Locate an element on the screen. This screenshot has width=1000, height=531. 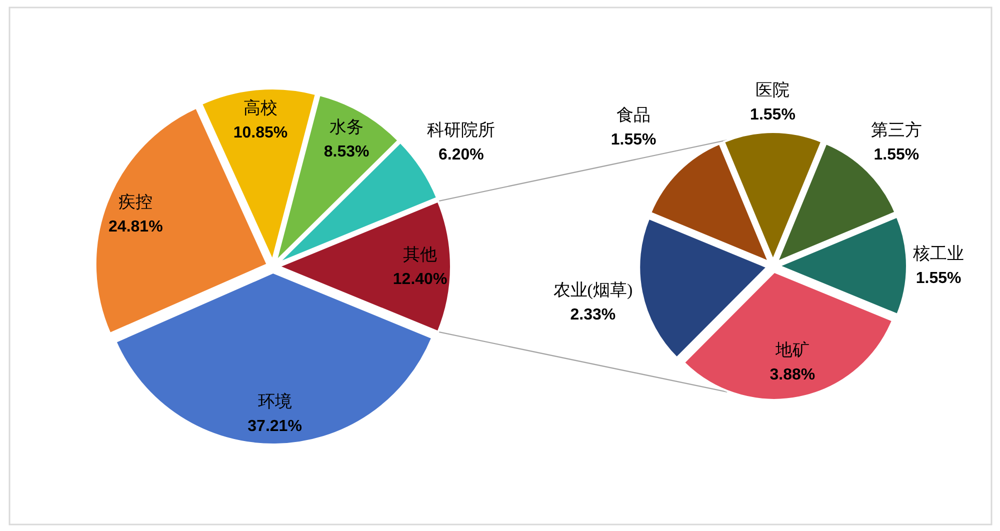
data-label: 37.21% is located at coordinates (275, 427).